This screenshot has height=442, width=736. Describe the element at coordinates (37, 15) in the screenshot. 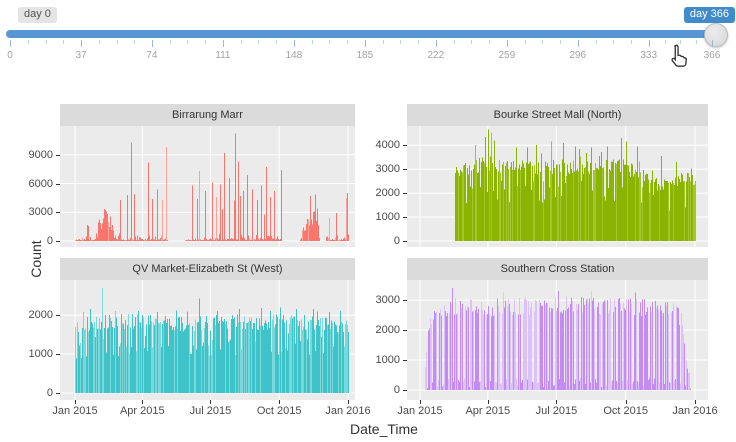

I see `slider-min-label: day 0` at that location.